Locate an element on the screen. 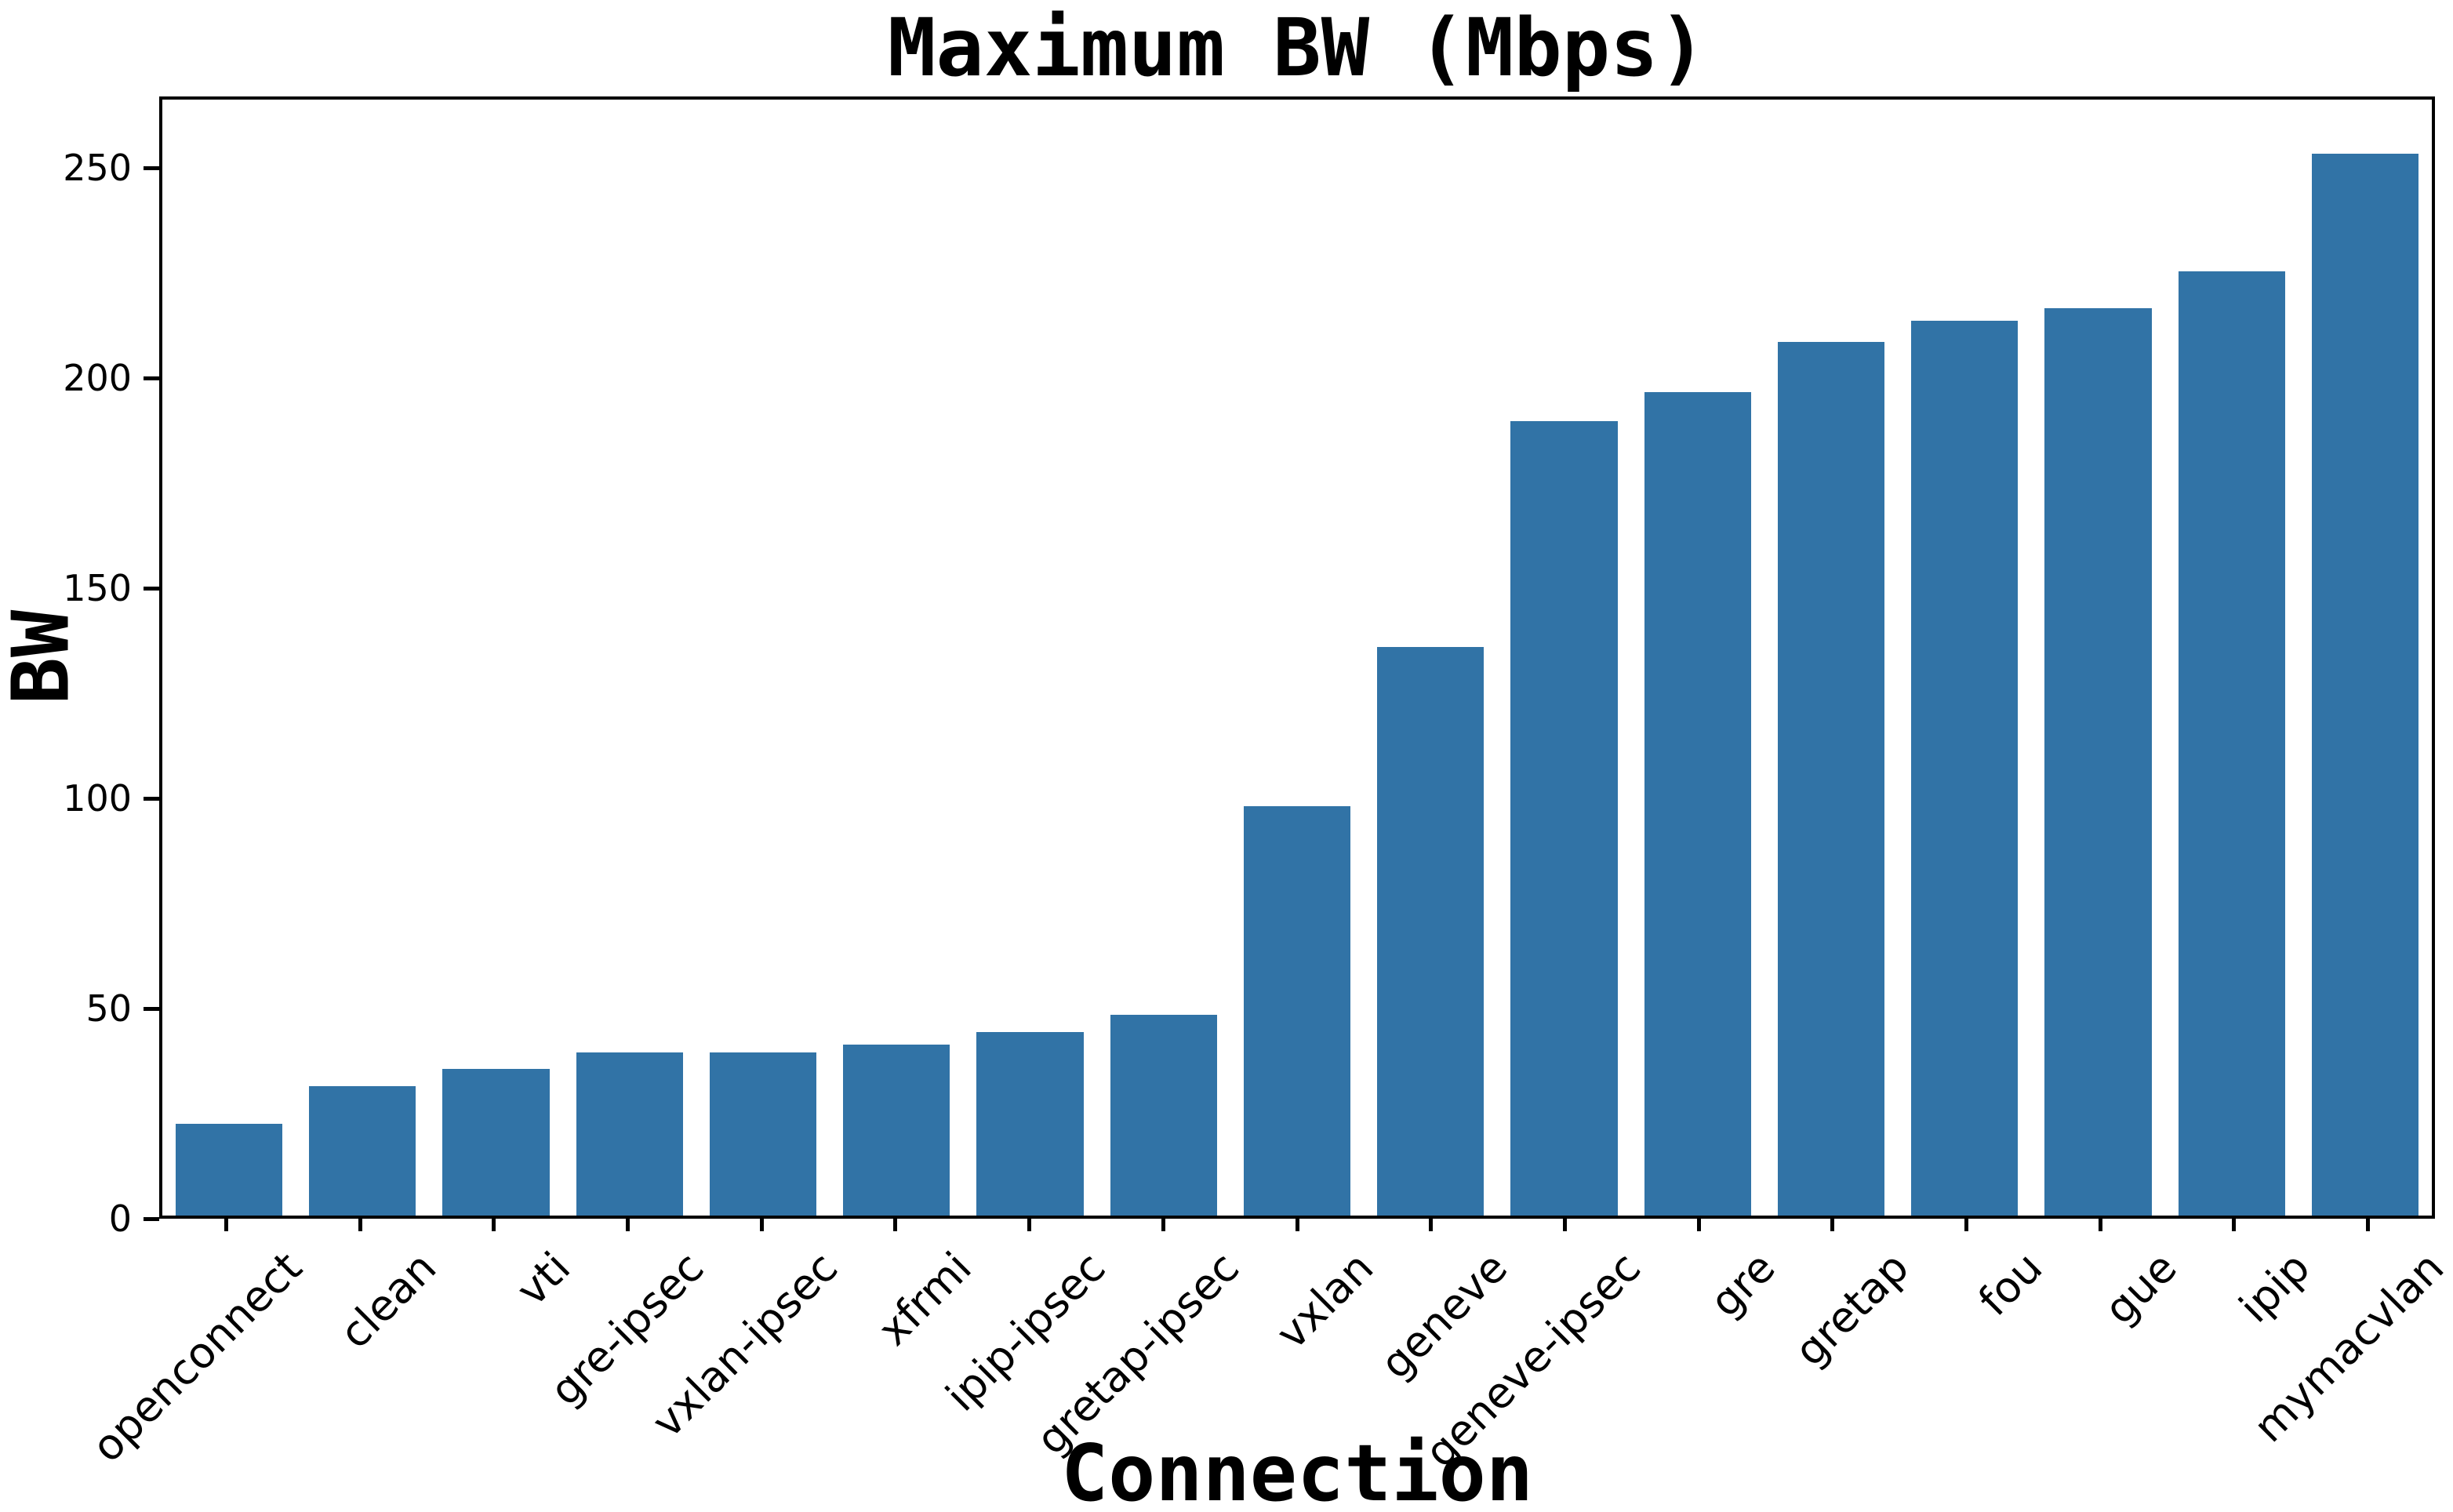  y-axis-label: BW is located at coordinates (43, 657).